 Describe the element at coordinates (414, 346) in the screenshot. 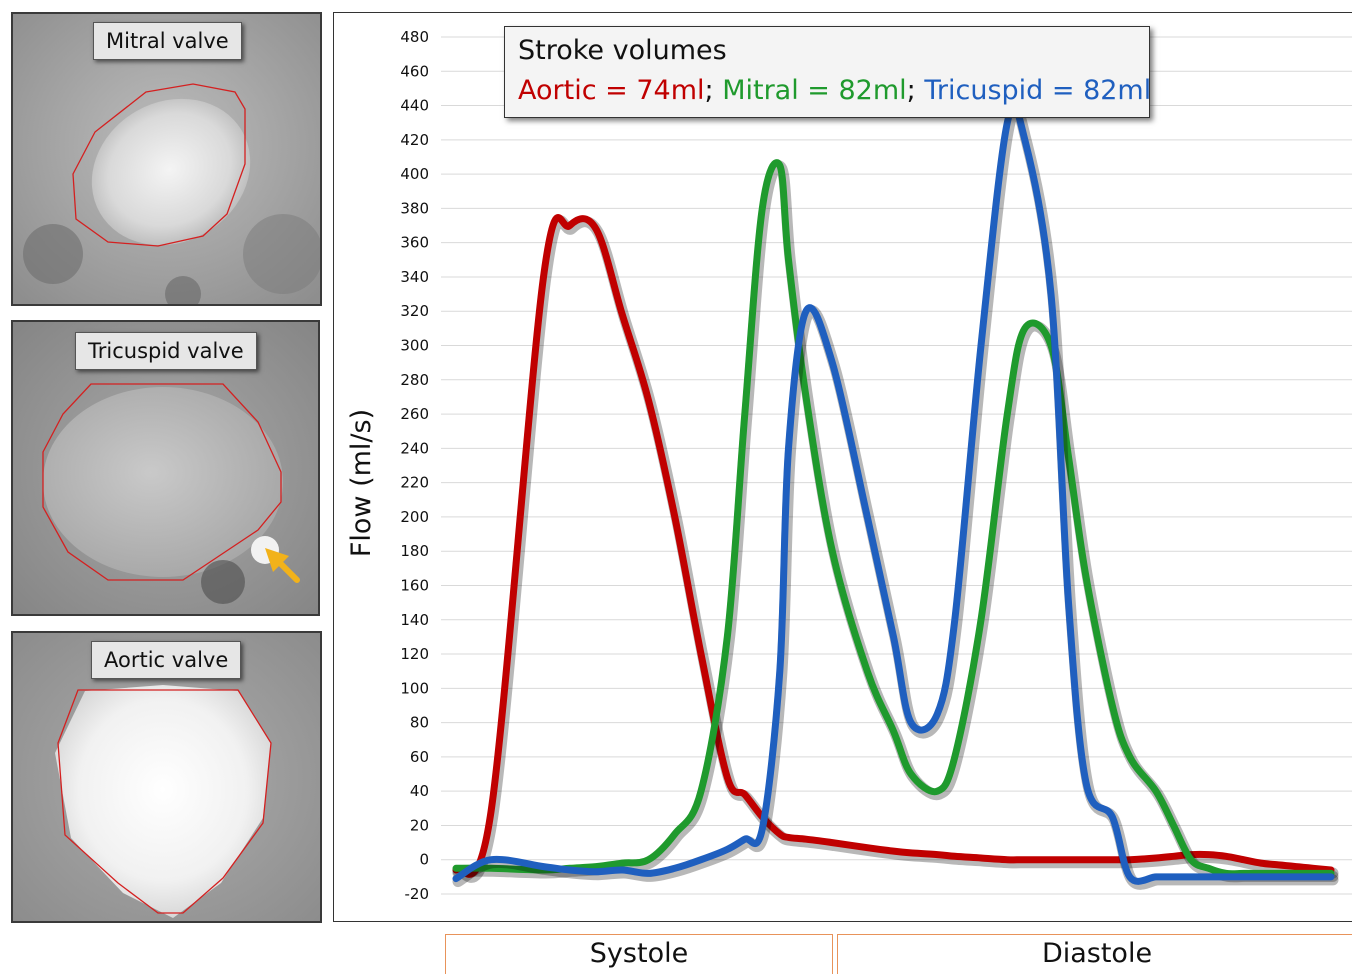

I see `y-tick-label: 300` at that location.